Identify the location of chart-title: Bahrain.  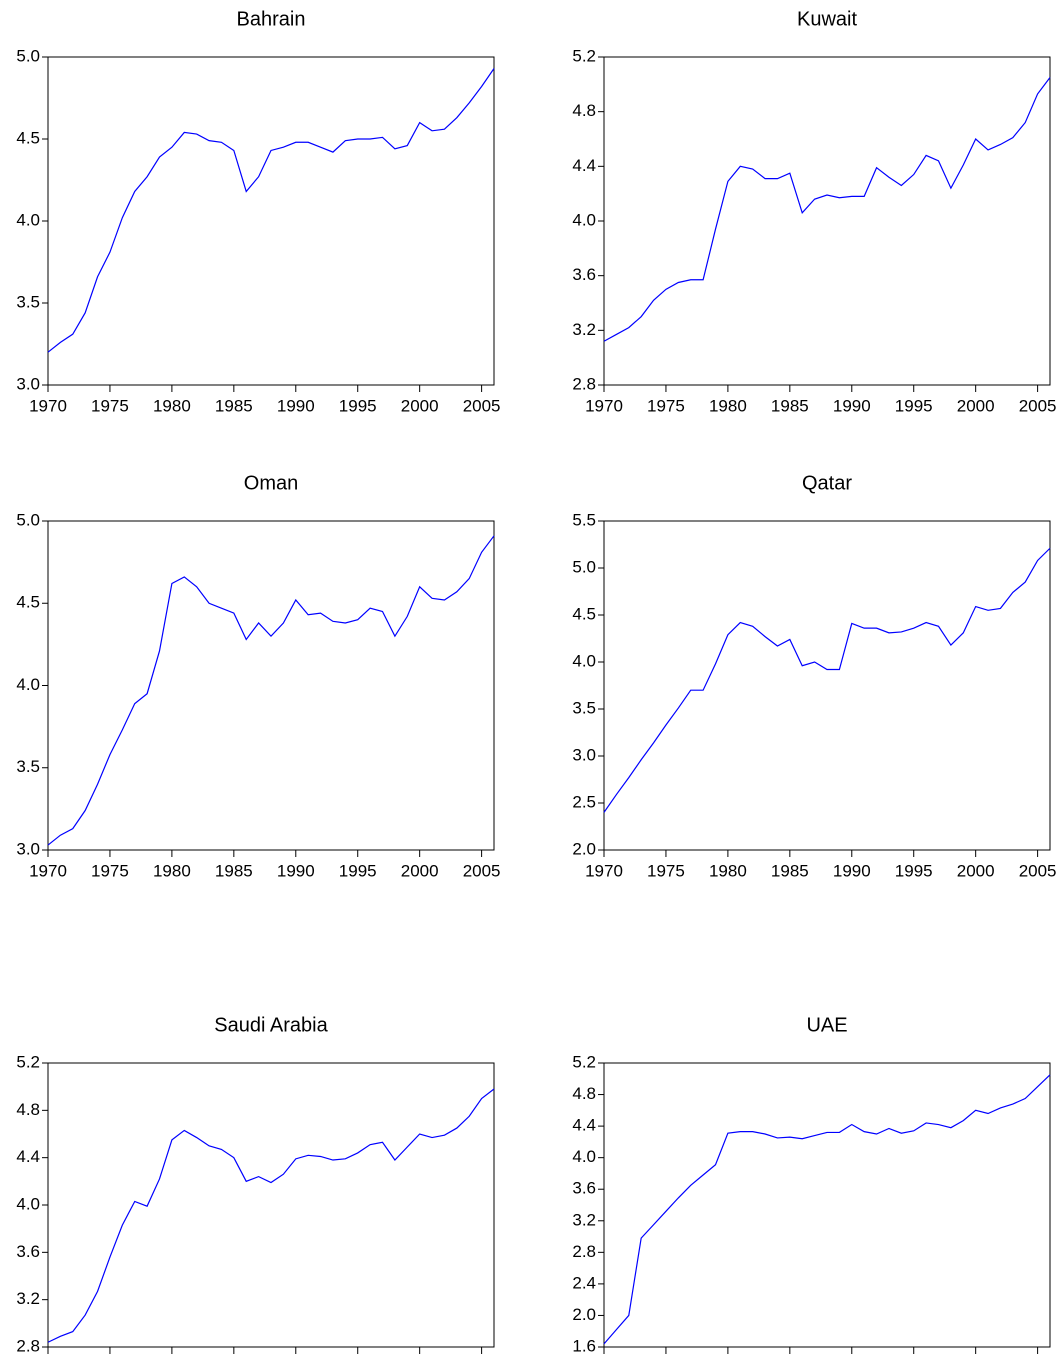
(271, 19).